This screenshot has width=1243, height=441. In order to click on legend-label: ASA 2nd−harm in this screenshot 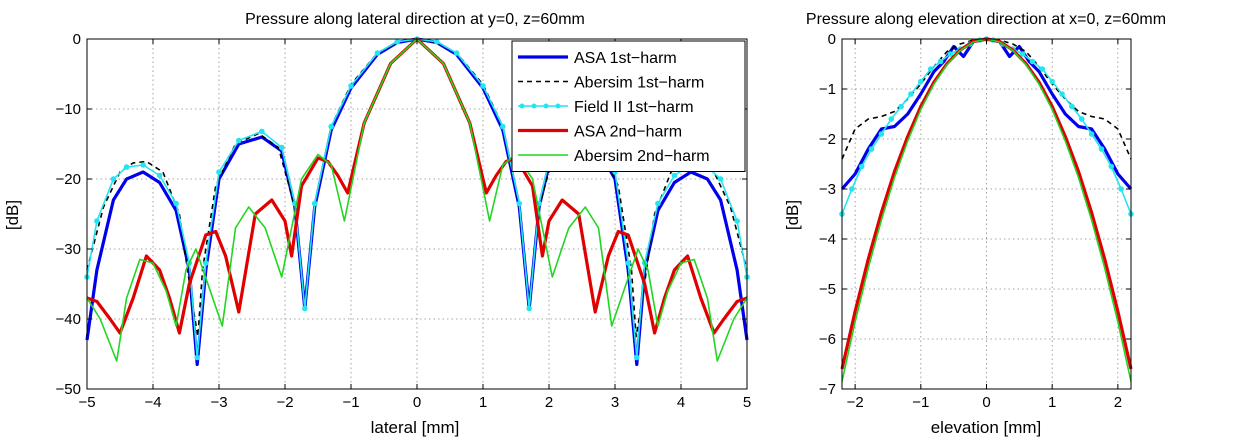, I will do `click(628, 132)`.